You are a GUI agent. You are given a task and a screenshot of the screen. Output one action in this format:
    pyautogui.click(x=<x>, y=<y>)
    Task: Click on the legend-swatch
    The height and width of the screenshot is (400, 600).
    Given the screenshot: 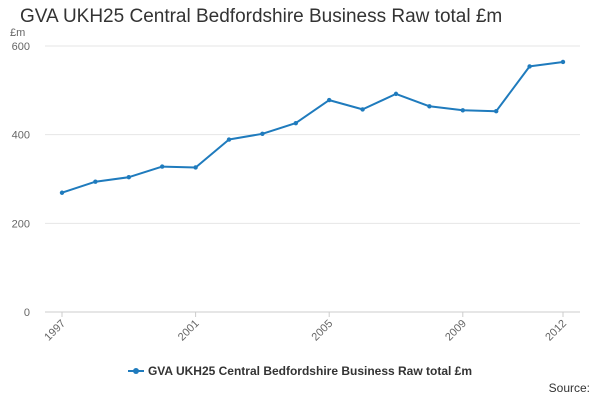 What is the action you would take?
    pyautogui.click(x=135, y=370)
    